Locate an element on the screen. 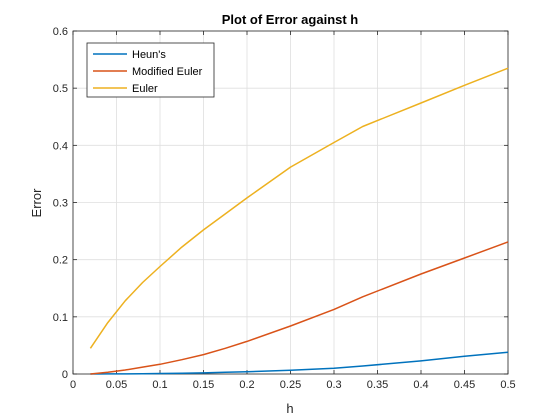 This screenshot has width=560, height=420. x-tick-label: 0.2 is located at coordinates (246, 385).